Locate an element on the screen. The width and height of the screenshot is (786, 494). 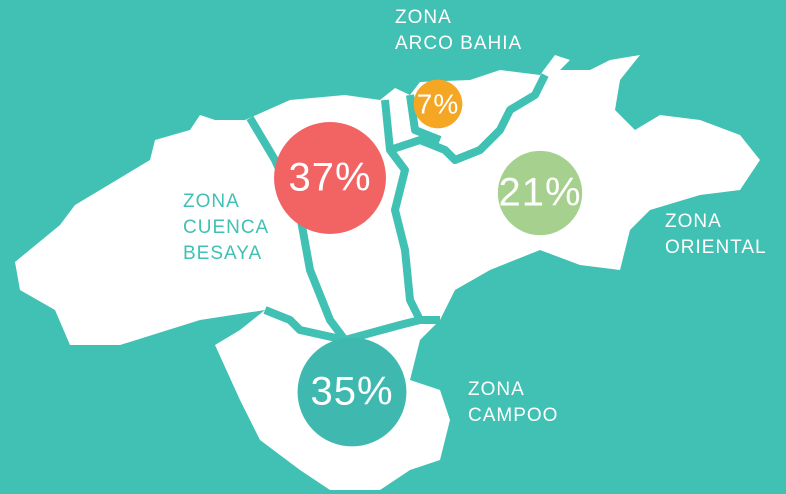
zone-label: CUENCA is located at coordinates (226, 227).